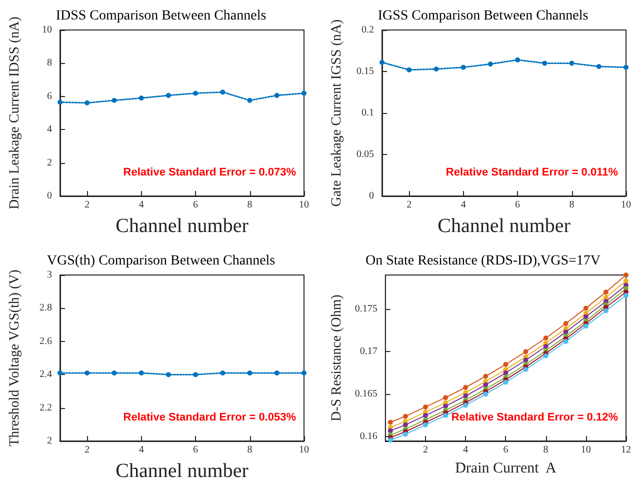  I want to click on y-axis-title: D-S Resistance (Ohm), so click(337, 357).